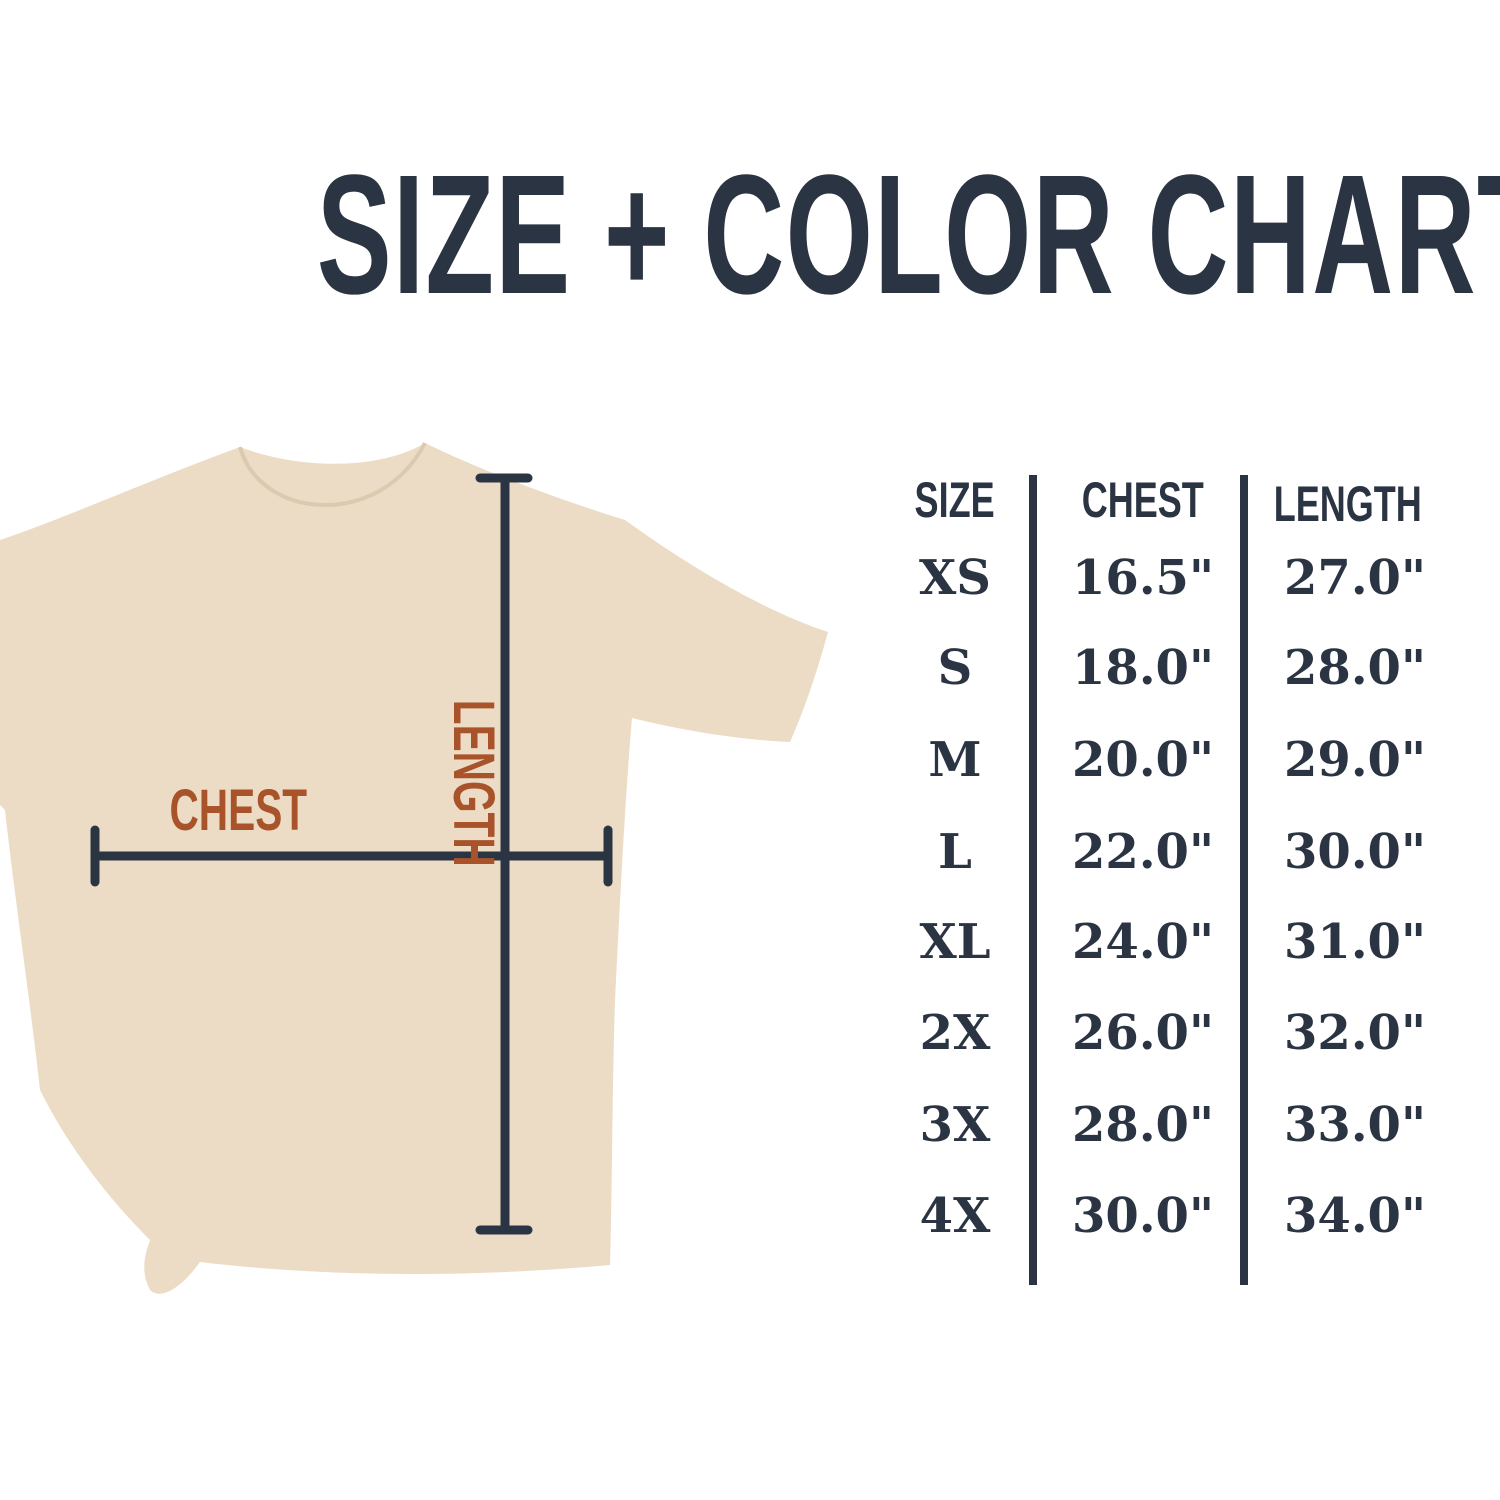 The height and width of the screenshot is (1500, 1500). Describe the element at coordinates (473, 783) in the screenshot. I see `length-label: LENGTH` at that location.